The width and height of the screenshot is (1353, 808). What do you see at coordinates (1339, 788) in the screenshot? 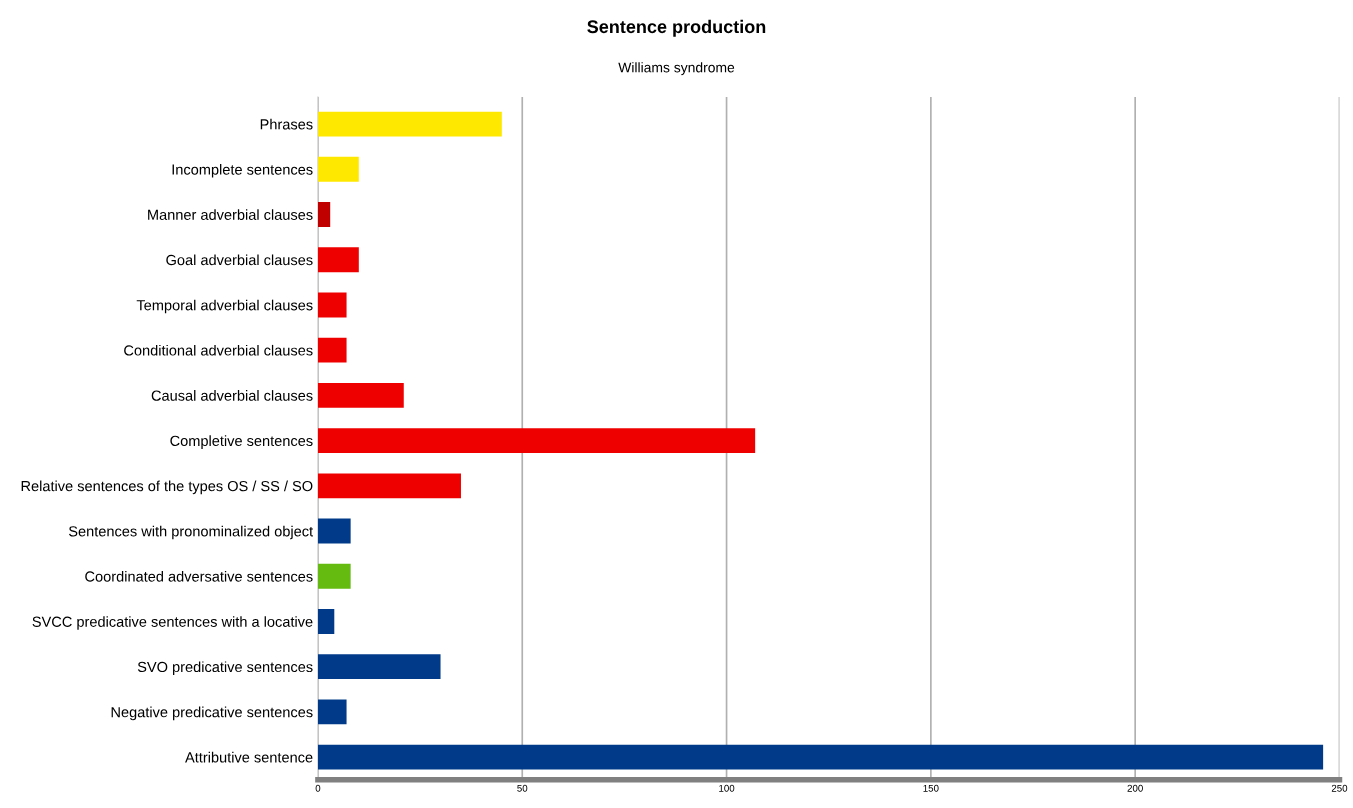
I see `x-tick-label: 250` at bounding box center [1339, 788].